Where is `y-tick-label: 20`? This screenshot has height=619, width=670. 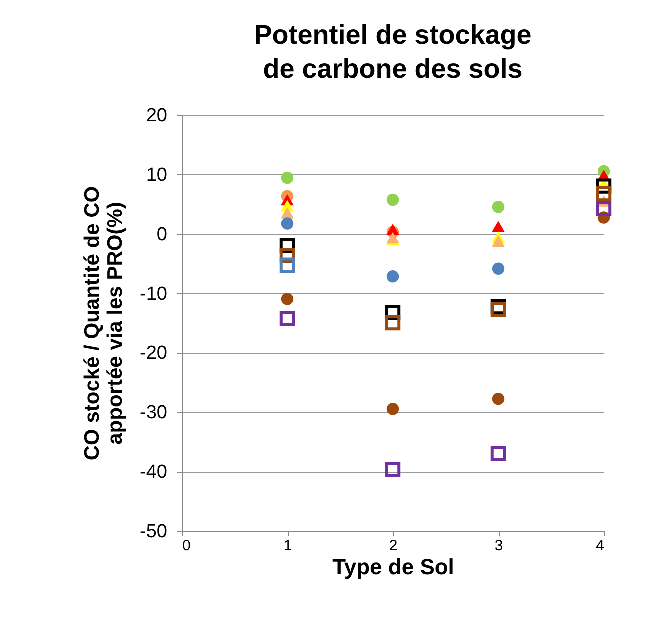 y-tick-label: 20 is located at coordinates (157, 116).